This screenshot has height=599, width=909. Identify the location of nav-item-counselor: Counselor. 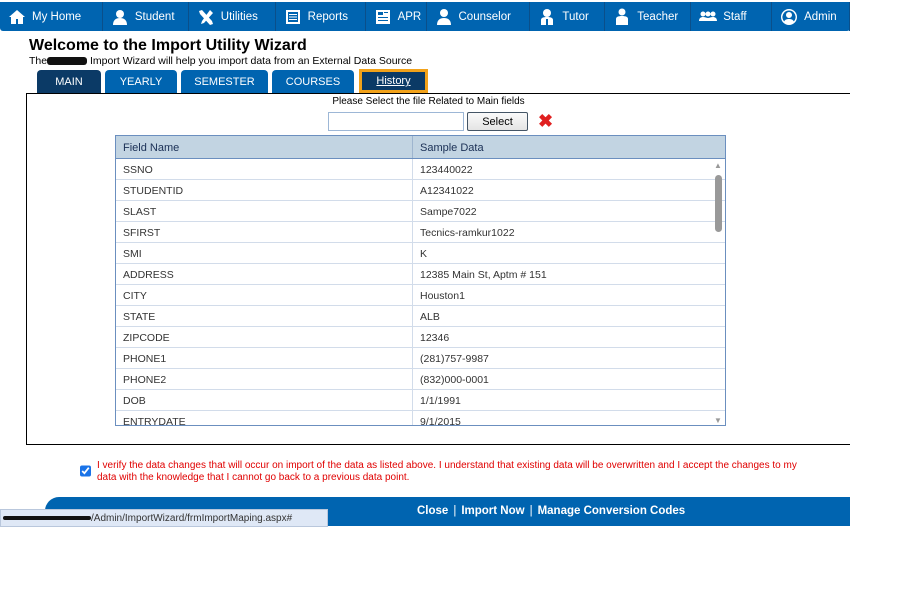
(479, 16).